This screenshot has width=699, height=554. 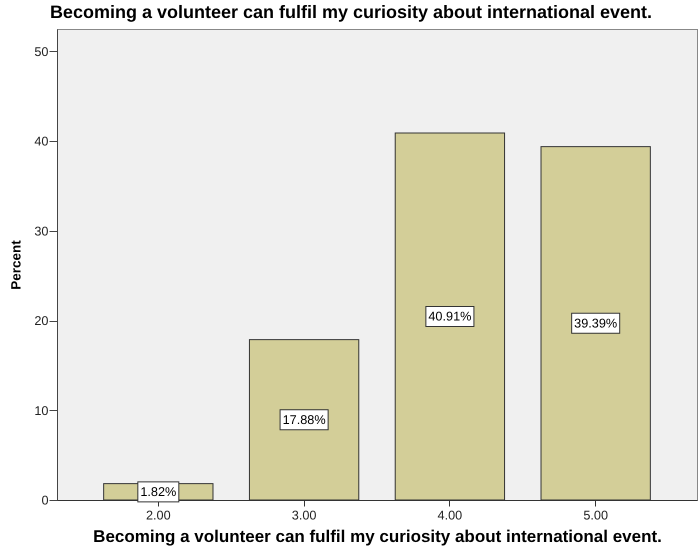 What do you see at coordinates (351, 12) in the screenshot?
I see `chart-title: Becoming a volunteer can fulfil my curiosity about international event.` at bounding box center [351, 12].